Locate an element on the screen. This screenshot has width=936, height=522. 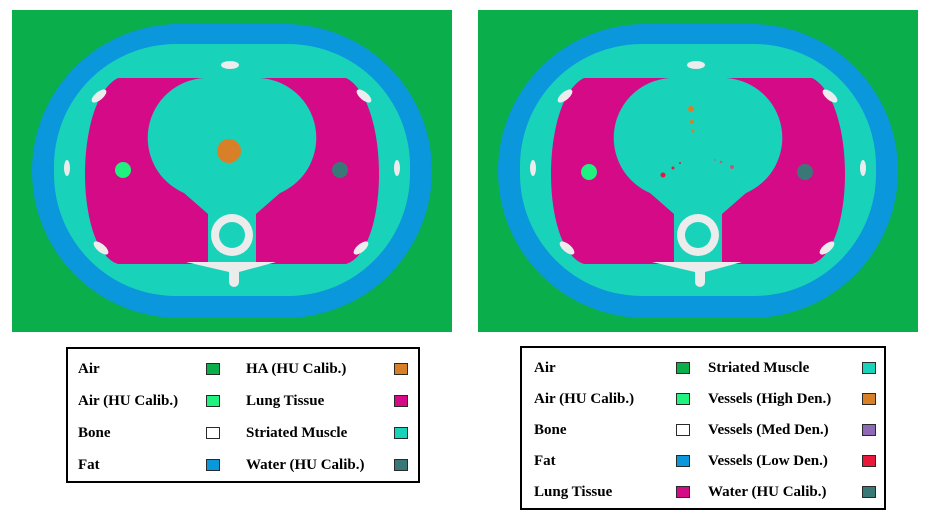
legend-item-vessels-med-den: Vessels (Med Den.) is located at coordinates (794, 430).